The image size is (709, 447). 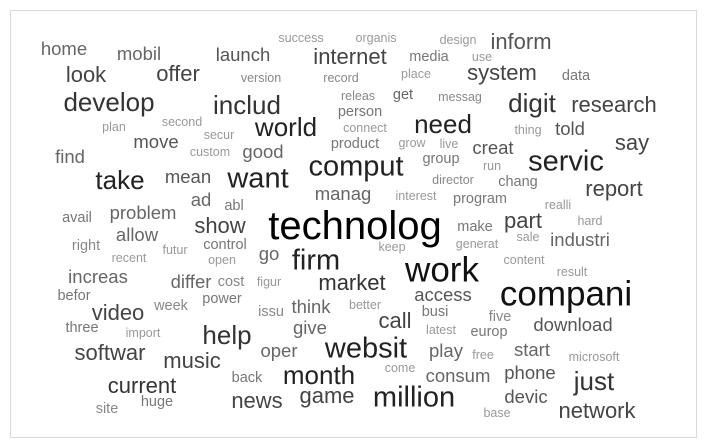 I want to click on cloud-word: mobil, so click(x=139, y=53).